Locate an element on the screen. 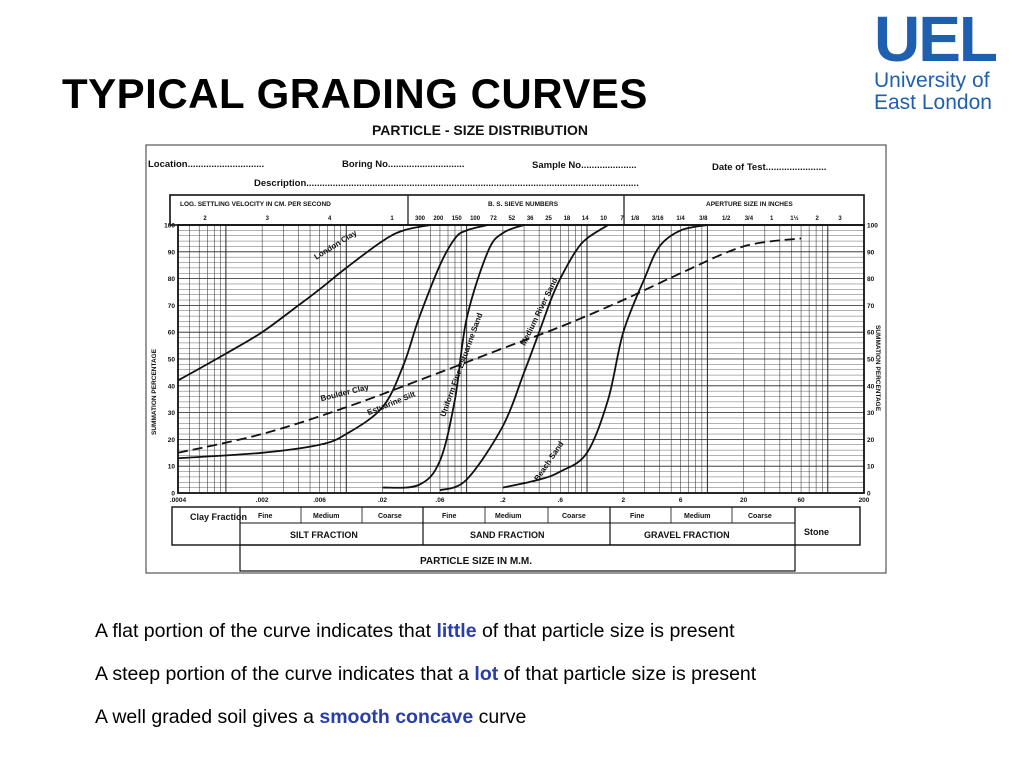  sieve-number-label: 18 is located at coordinates (567, 219).